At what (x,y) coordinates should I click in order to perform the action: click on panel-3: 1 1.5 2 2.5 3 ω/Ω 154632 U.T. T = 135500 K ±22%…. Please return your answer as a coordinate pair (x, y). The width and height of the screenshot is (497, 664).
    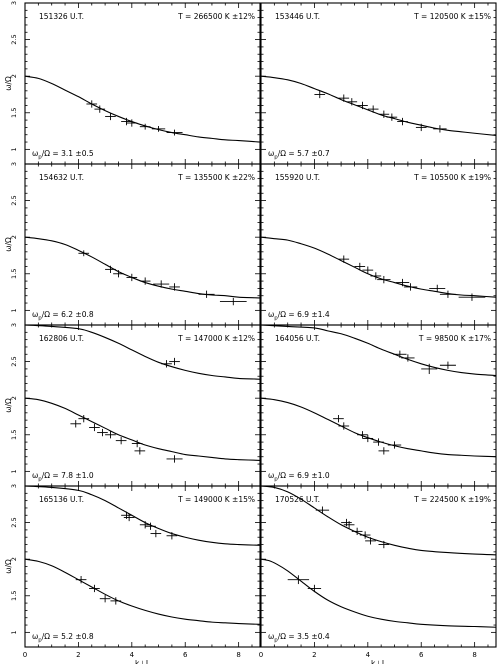
    Looking at the image, I should click on (132, 244).